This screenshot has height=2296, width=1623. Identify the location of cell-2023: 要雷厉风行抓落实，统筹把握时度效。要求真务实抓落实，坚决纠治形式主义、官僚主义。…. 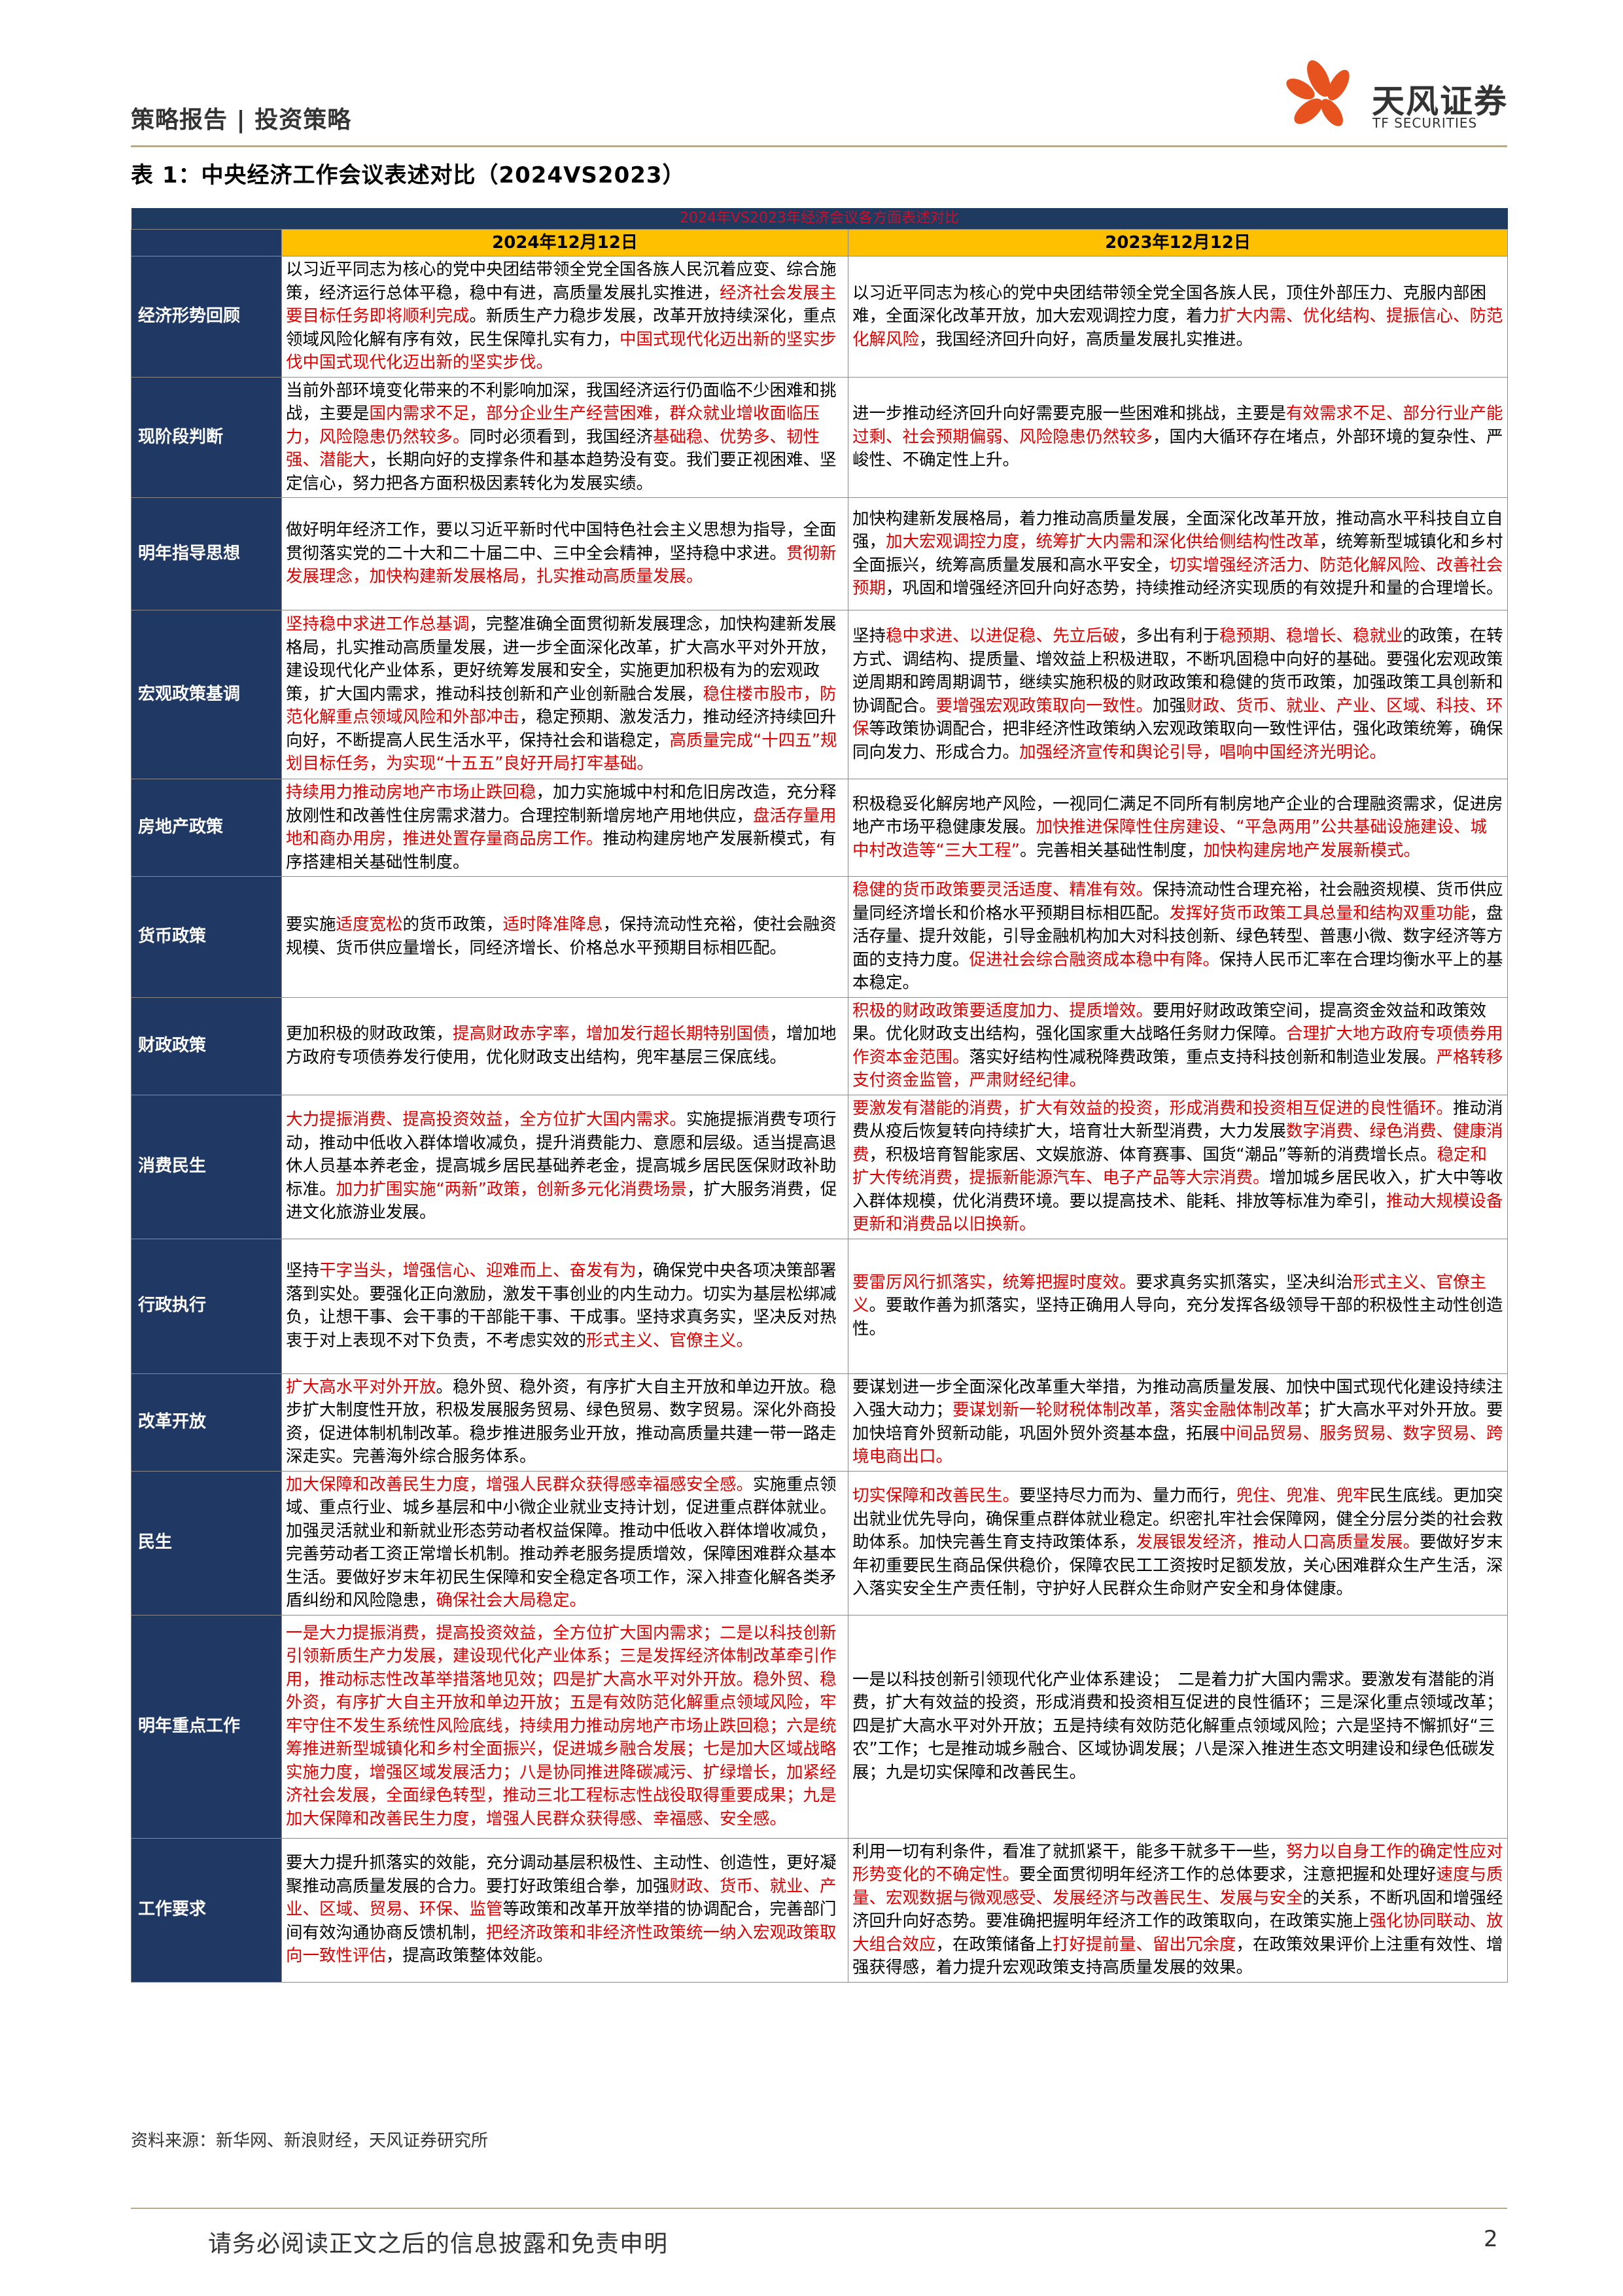
(1178, 1306).